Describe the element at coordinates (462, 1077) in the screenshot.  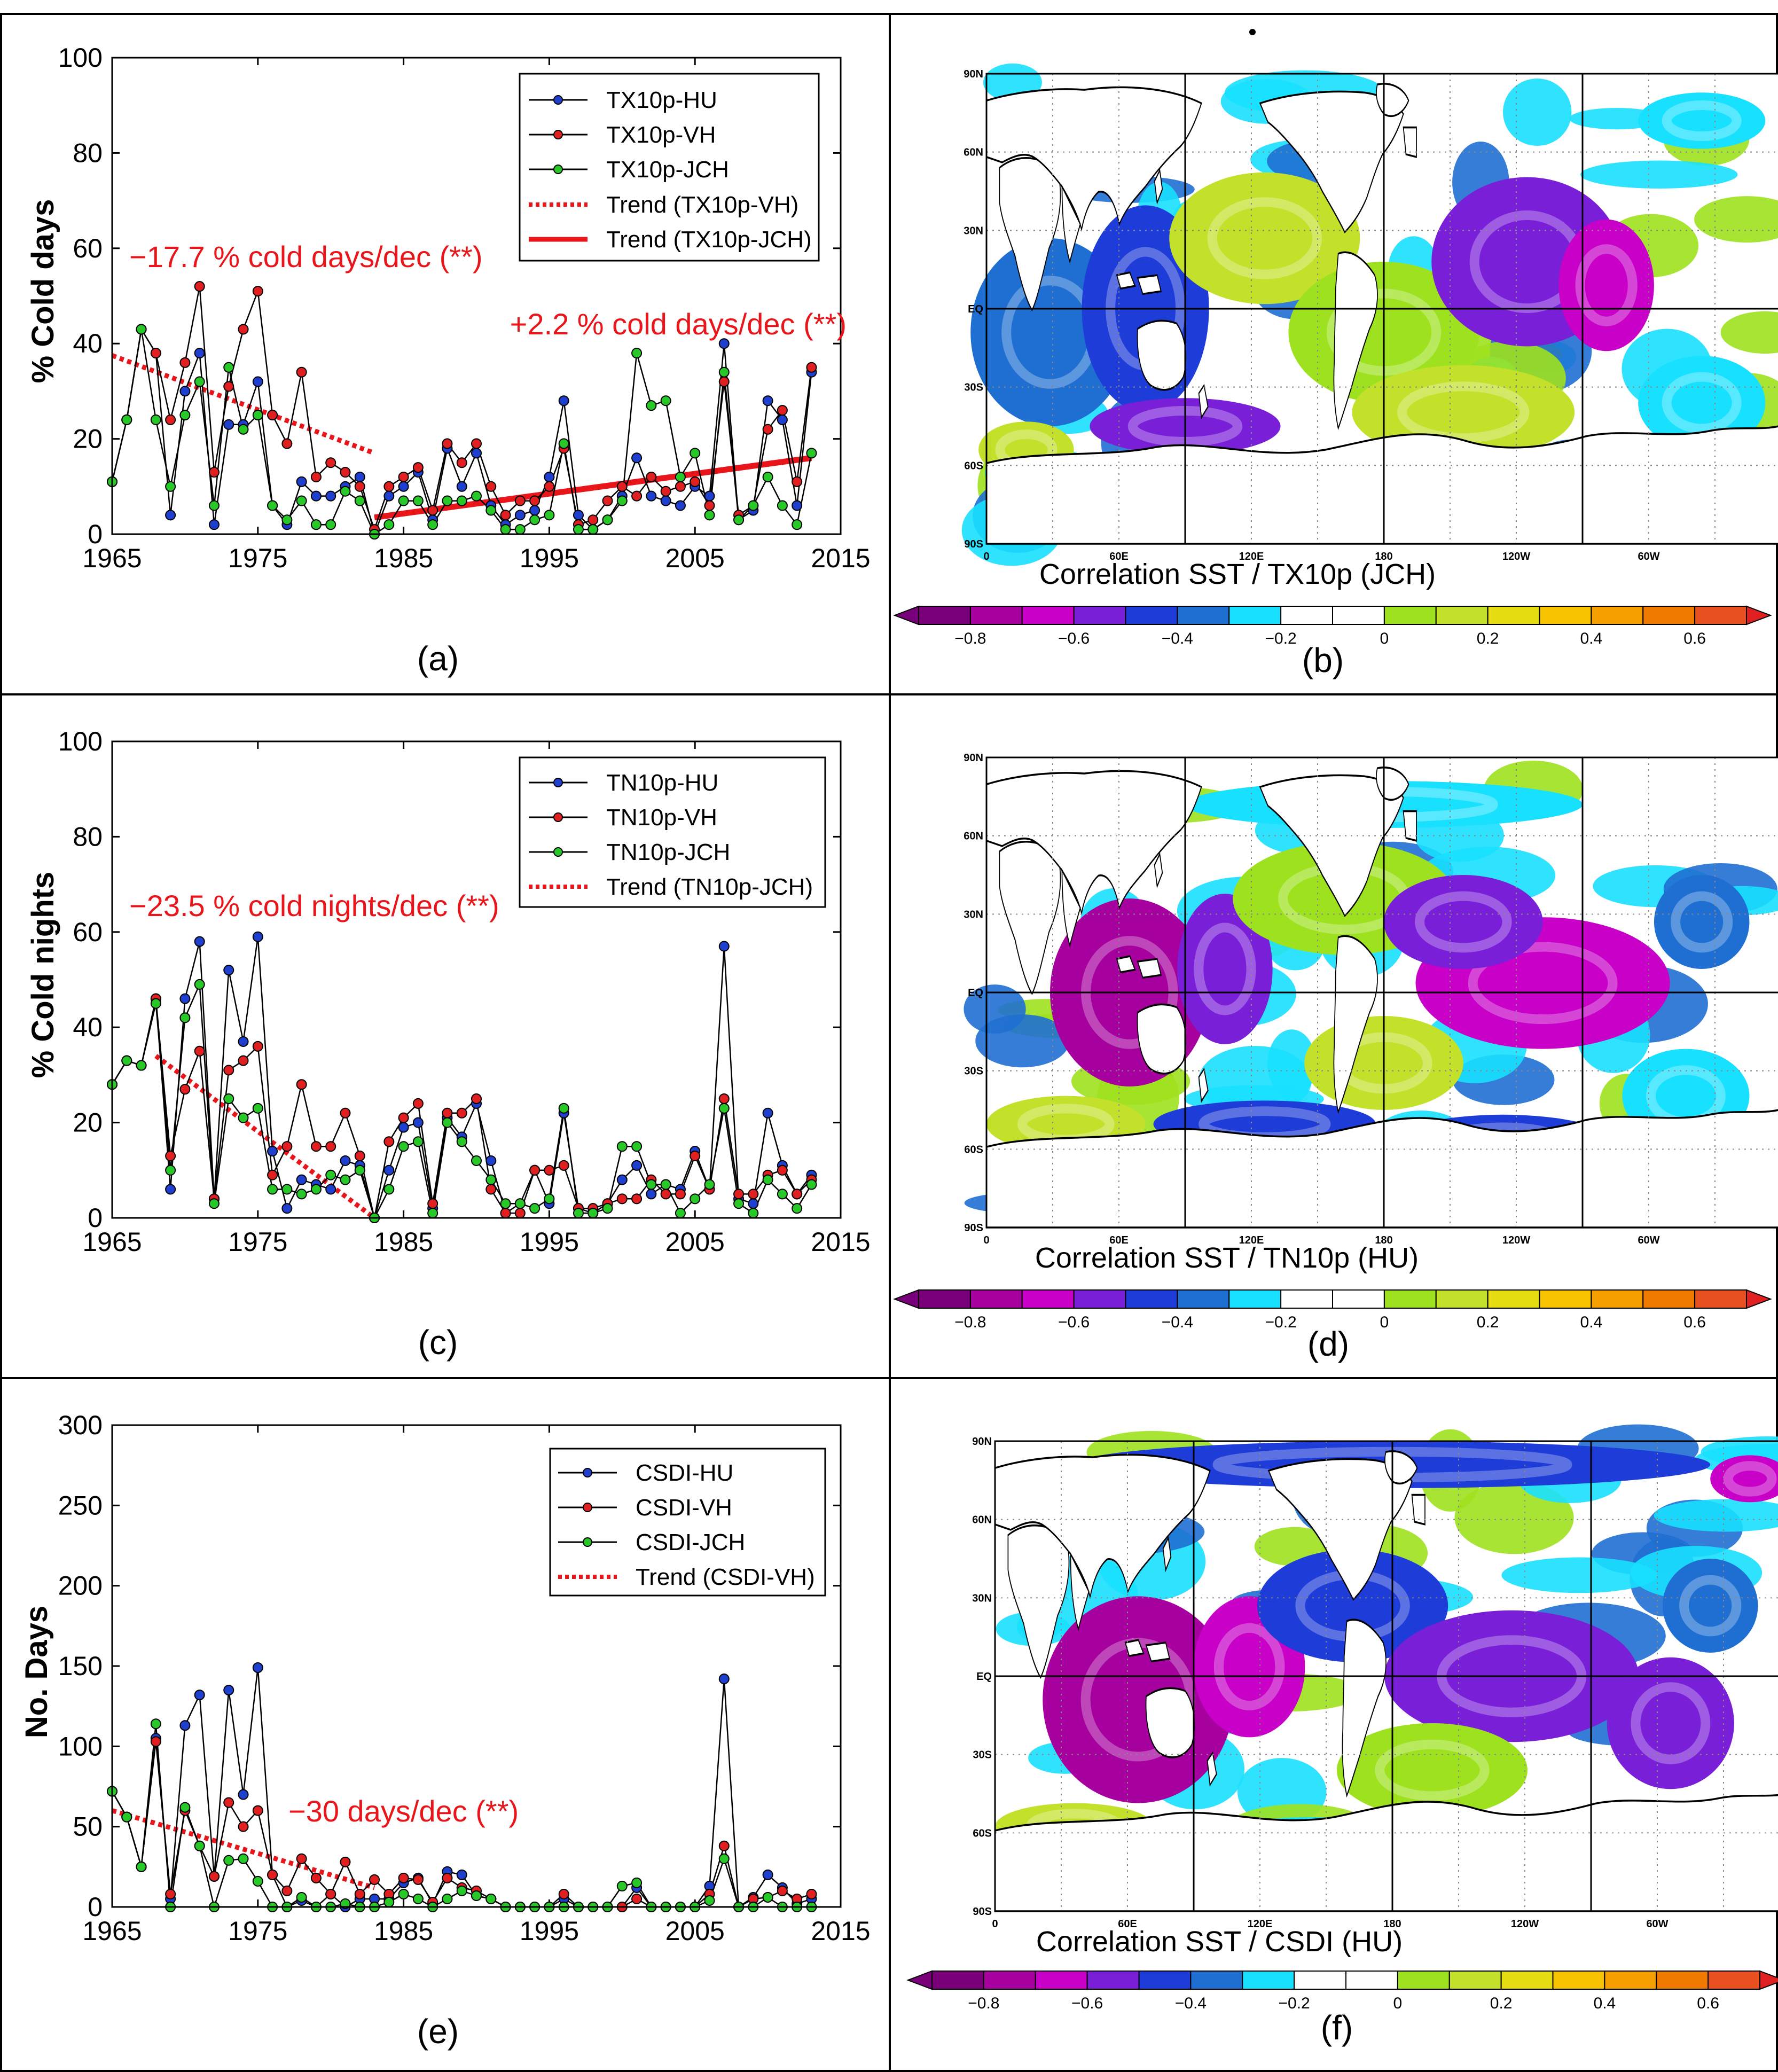
I see `series-c` at that location.